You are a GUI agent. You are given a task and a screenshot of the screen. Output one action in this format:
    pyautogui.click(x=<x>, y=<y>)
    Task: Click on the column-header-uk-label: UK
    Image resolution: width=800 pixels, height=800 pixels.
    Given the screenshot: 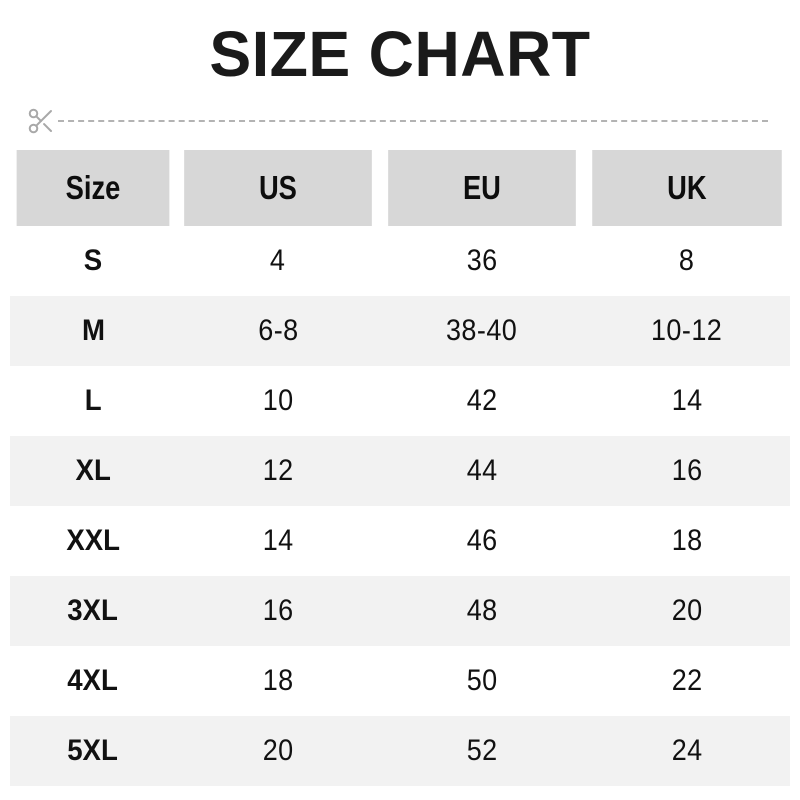 What is the action you would take?
    pyautogui.click(x=687, y=187)
    